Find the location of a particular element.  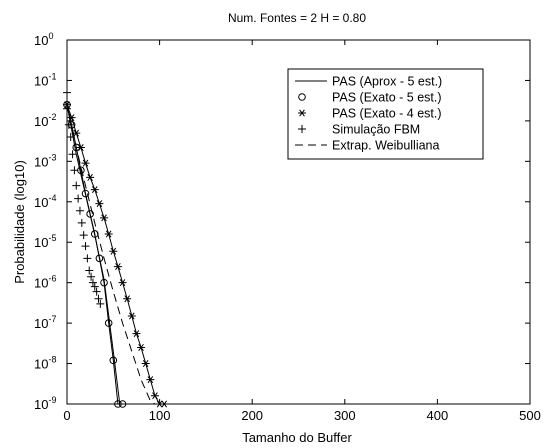

legend-item: PAS (Exato - 5 est.) is located at coordinates (370, 98).